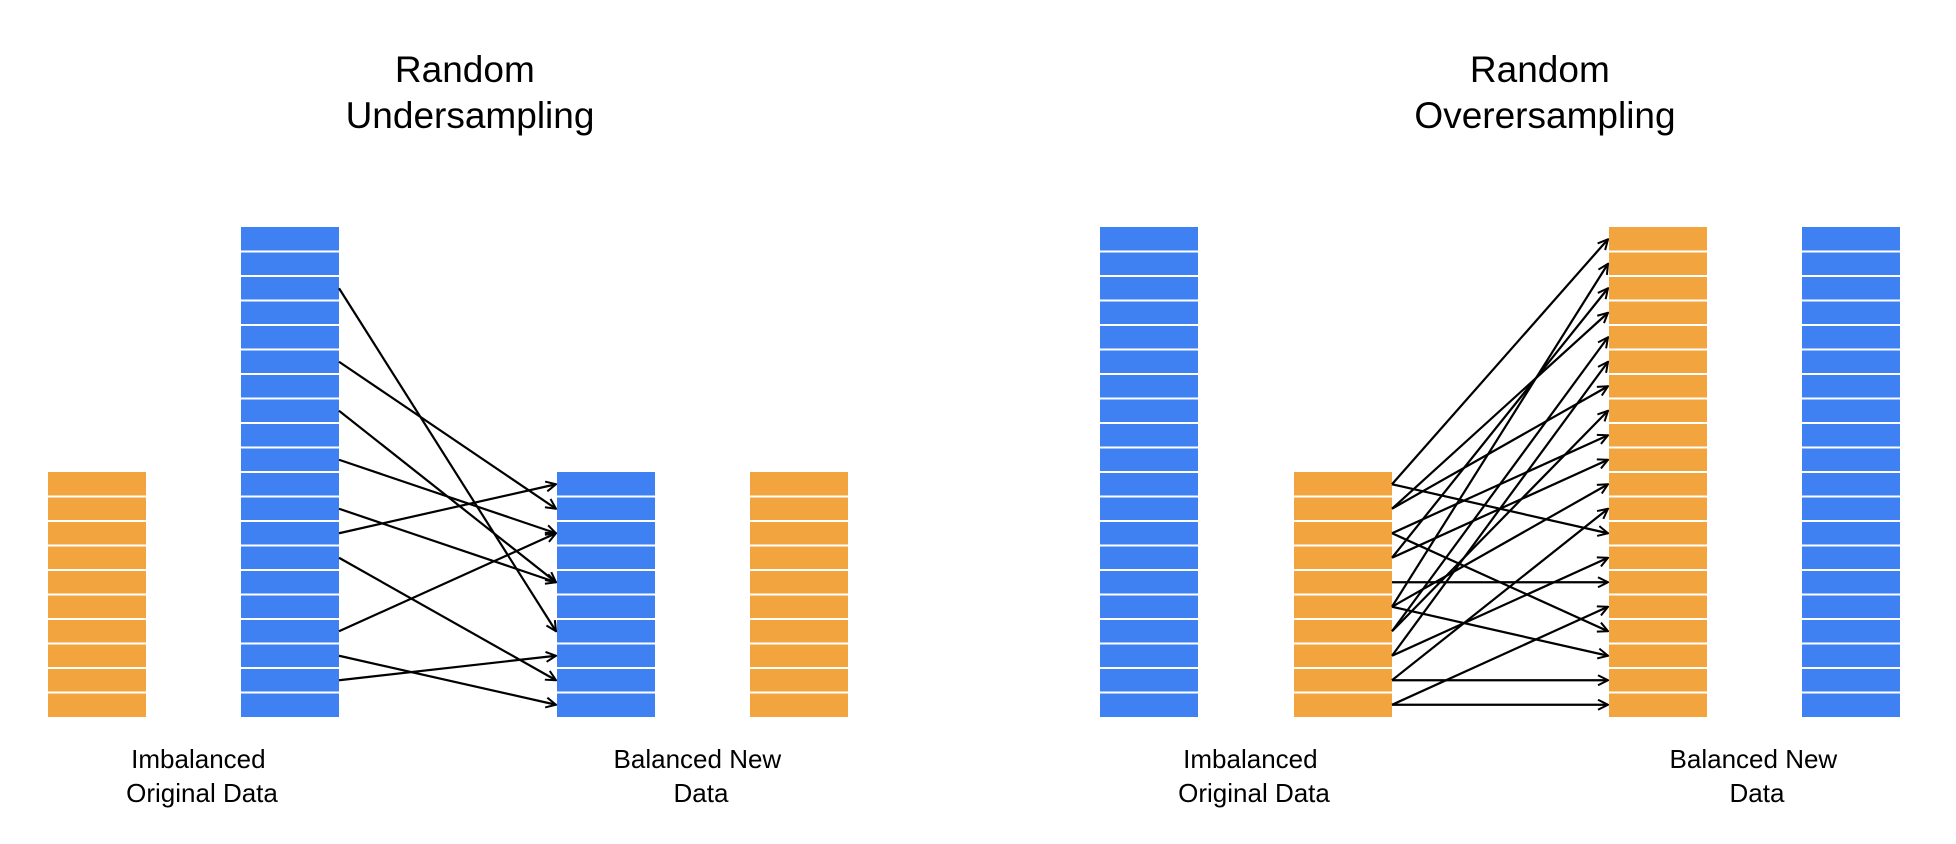 The height and width of the screenshot is (844, 1956). I want to click on us-new-minority-bar, so click(799, 594).